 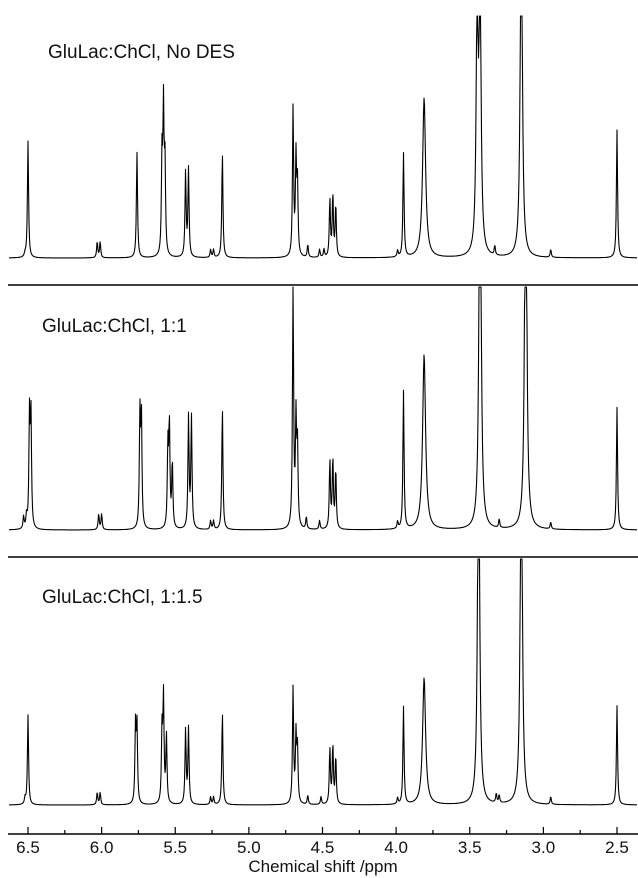 I want to click on x-axis-tick-labels: 6.5 6.0 5.5 5.0 4.5 4.0 3.5 3.0 2.5, so click(x=322, y=847).